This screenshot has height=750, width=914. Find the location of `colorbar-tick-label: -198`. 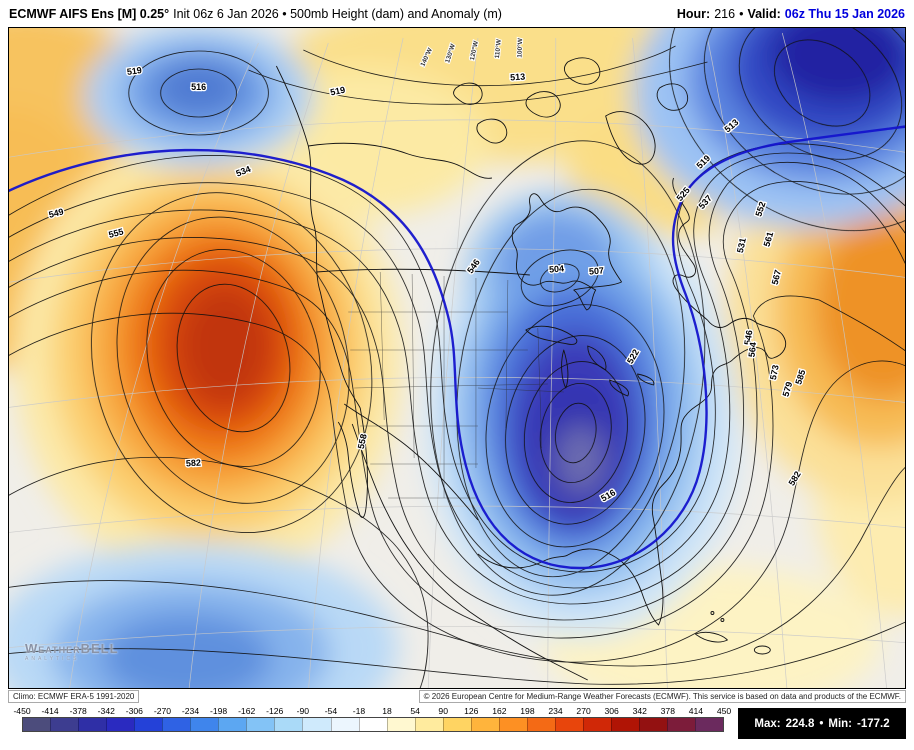

colorbar-tick-label: -198 is located at coordinates (218, 711).